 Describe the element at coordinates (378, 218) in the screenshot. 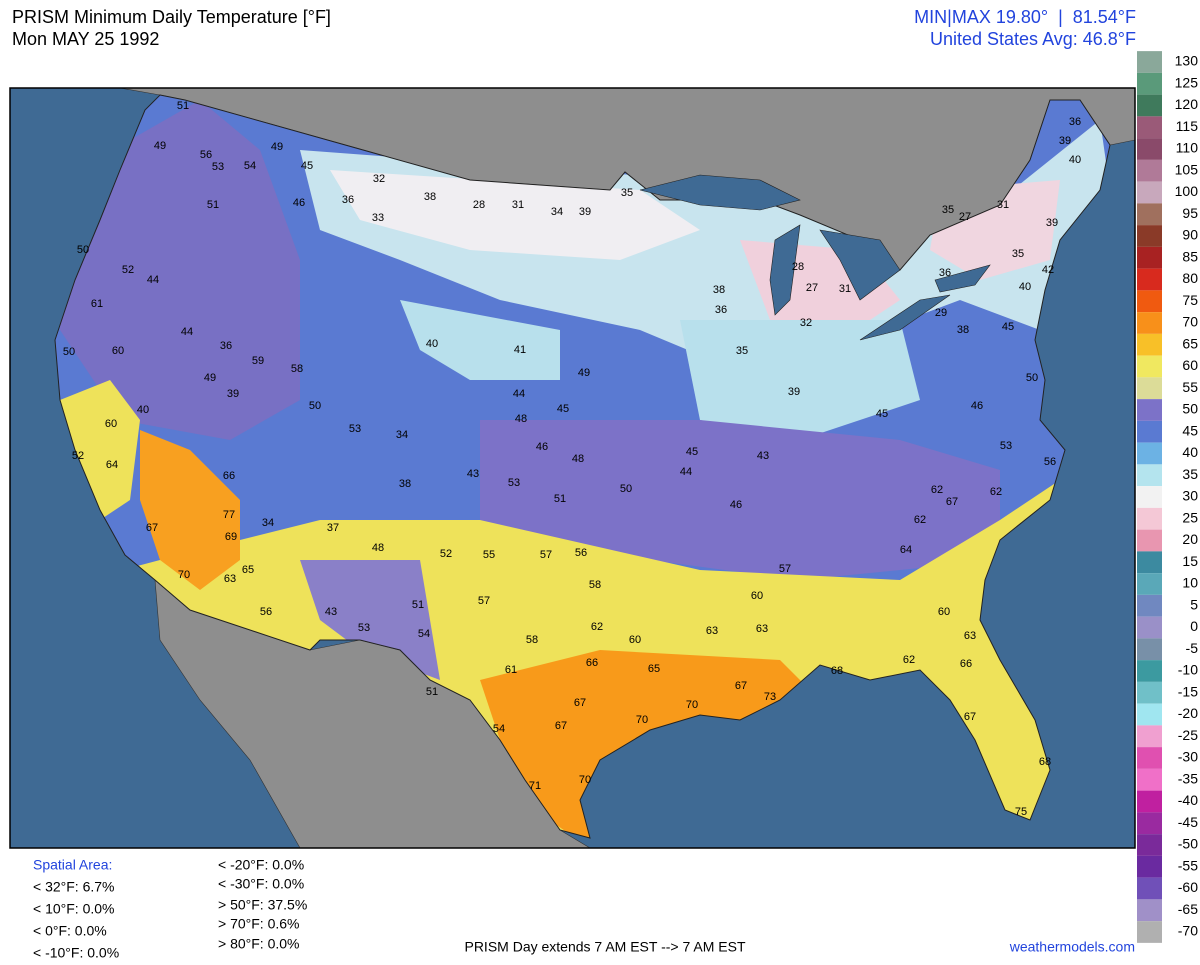

I see `station-value: 33` at that location.